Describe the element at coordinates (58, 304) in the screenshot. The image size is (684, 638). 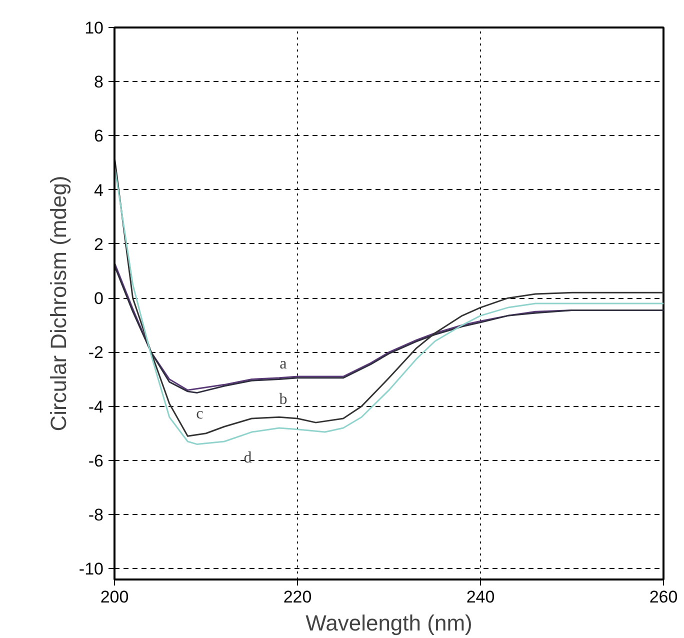
I see `y-axis-title: Circular Dichroism (mdeg)` at that location.